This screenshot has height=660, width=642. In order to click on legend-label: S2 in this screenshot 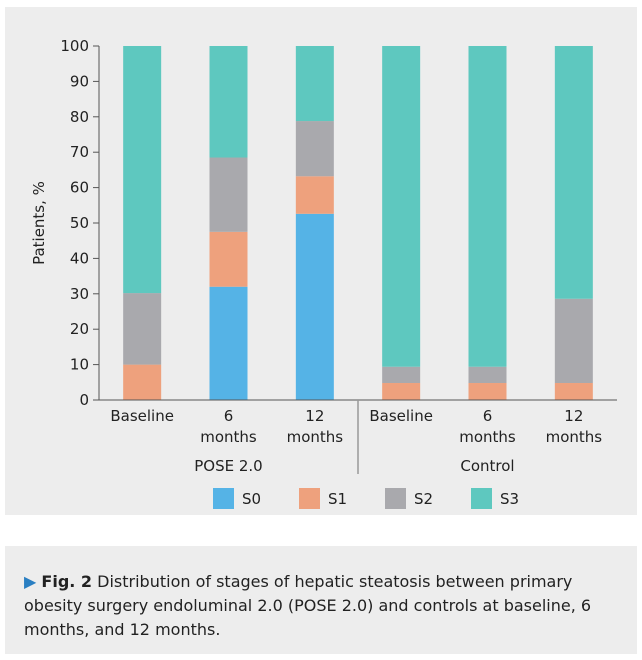, I will do `click(423, 499)`.